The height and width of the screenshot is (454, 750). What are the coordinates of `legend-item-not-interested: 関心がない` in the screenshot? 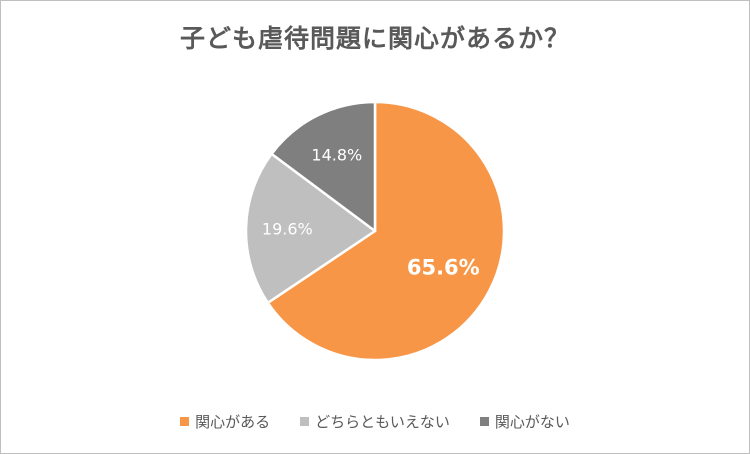 It's located at (524, 421).